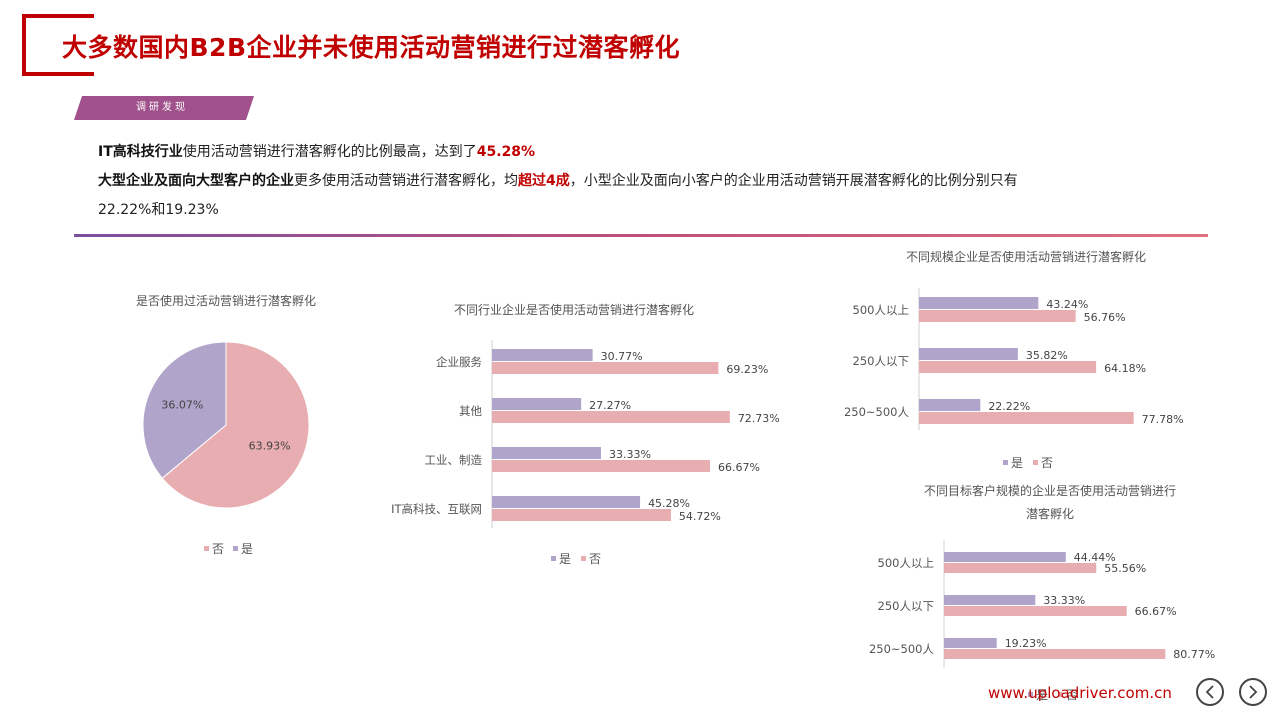  What do you see at coordinates (1050, 513) in the screenshot?
I see `customer-size-chart-title: 潜客孵化` at bounding box center [1050, 513].